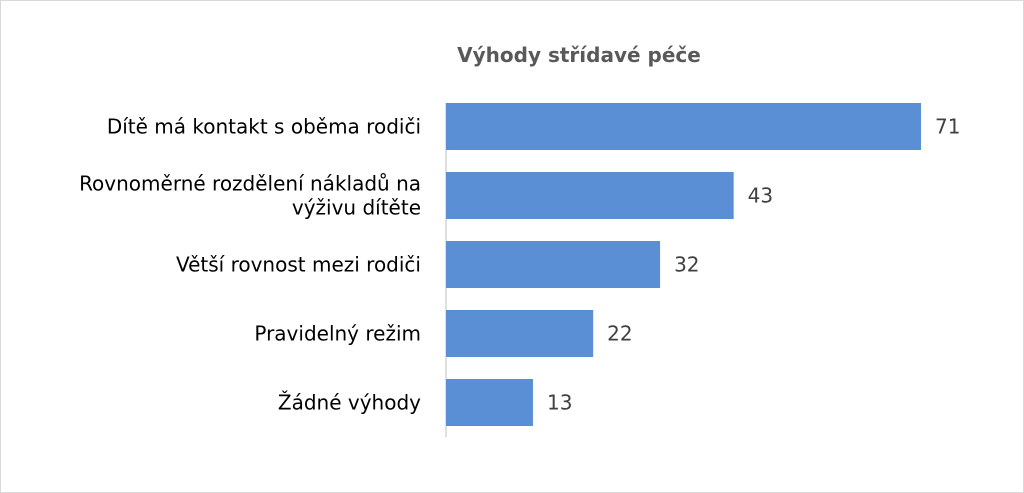 This screenshot has height=493, width=1024. What do you see at coordinates (760, 196) in the screenshot?
I see `data-label-2: 43` at bounding box center [760, 196].